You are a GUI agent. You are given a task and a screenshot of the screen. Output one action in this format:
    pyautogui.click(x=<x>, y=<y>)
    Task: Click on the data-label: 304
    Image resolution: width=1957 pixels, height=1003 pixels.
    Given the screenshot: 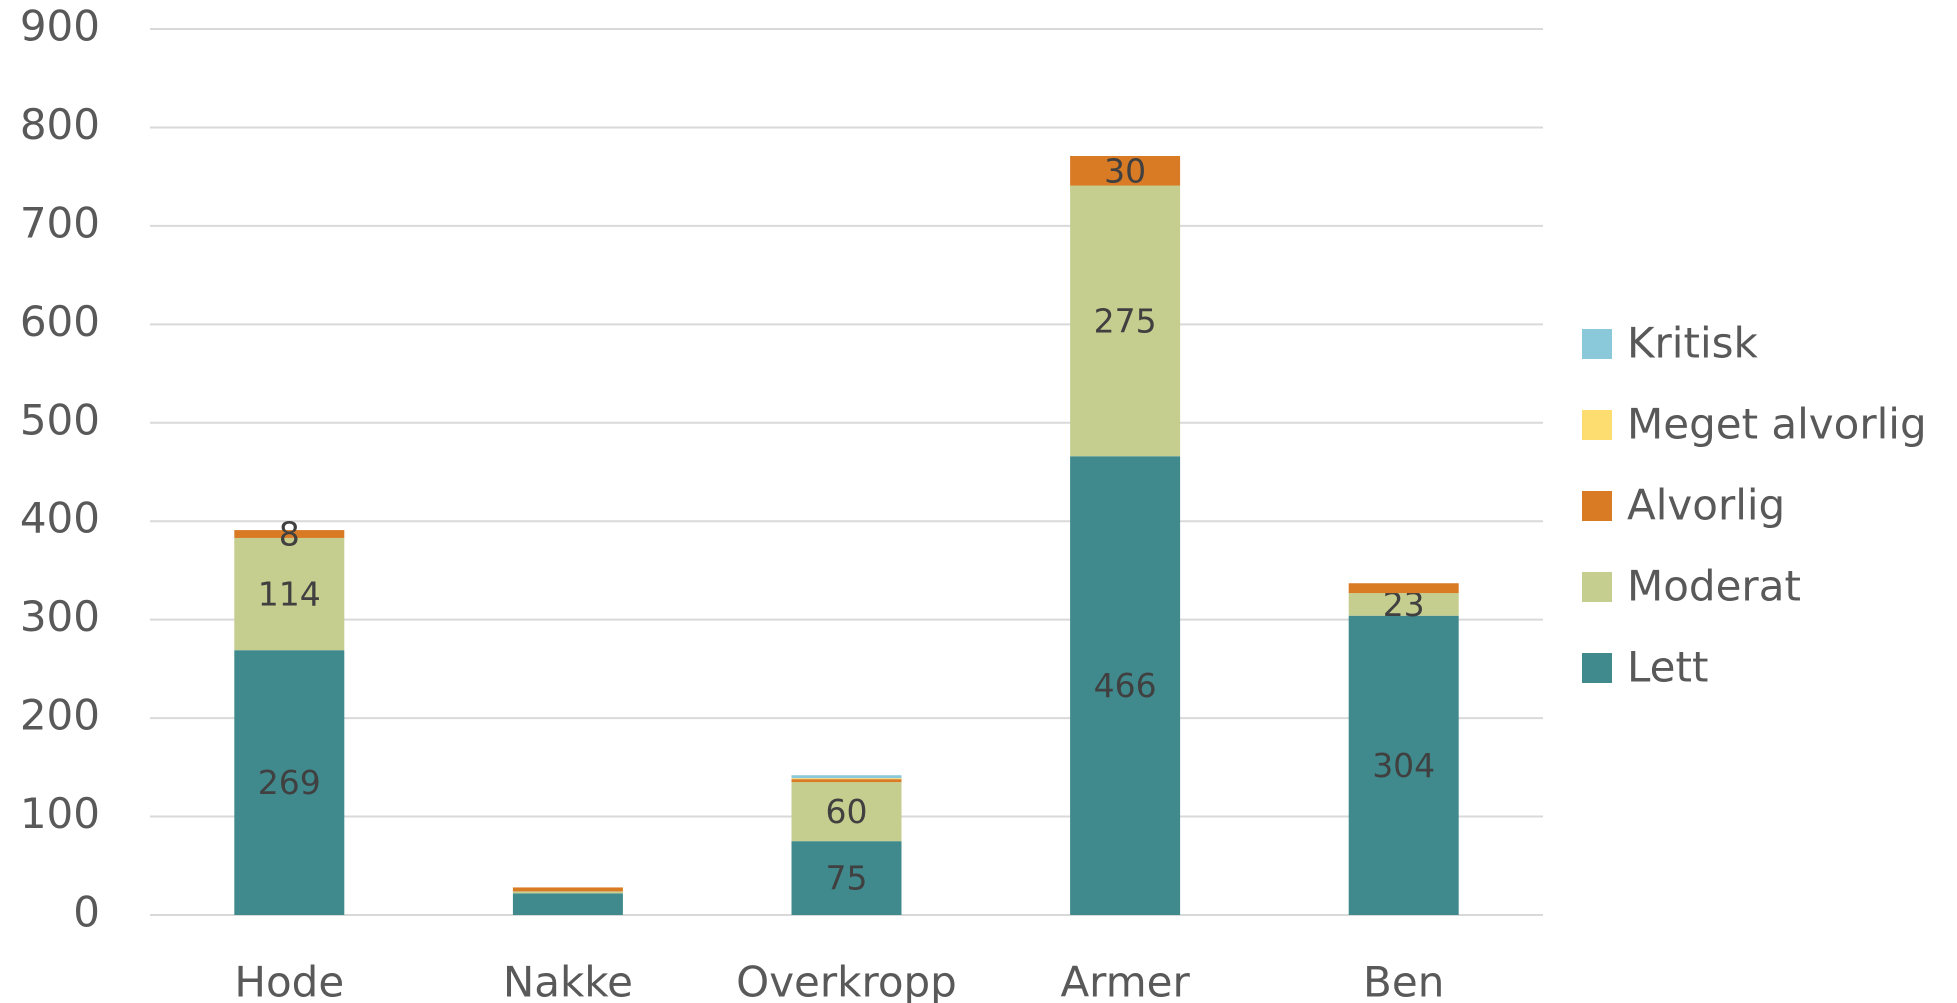 What is the action you would take?
    pyautogui.click(x=1403, y=765)
    